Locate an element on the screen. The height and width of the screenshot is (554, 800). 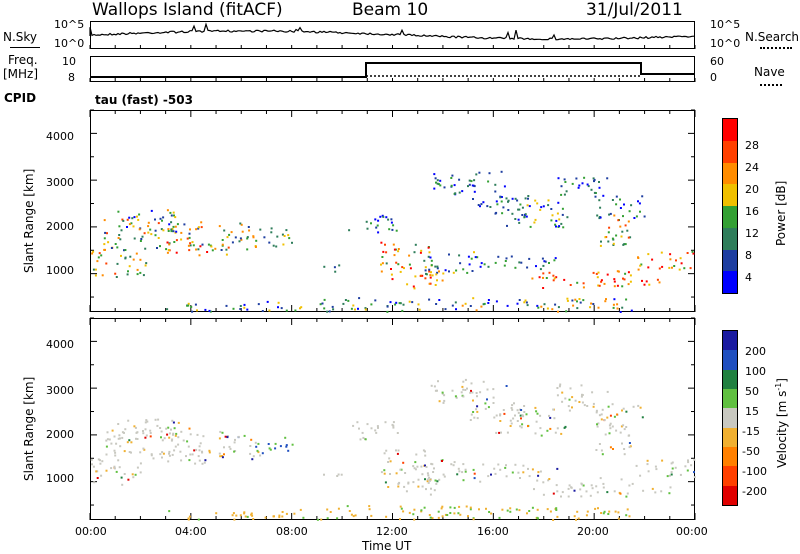
velocity-cbar-tick-neg15: -15 is located at coordinates (751, 431).